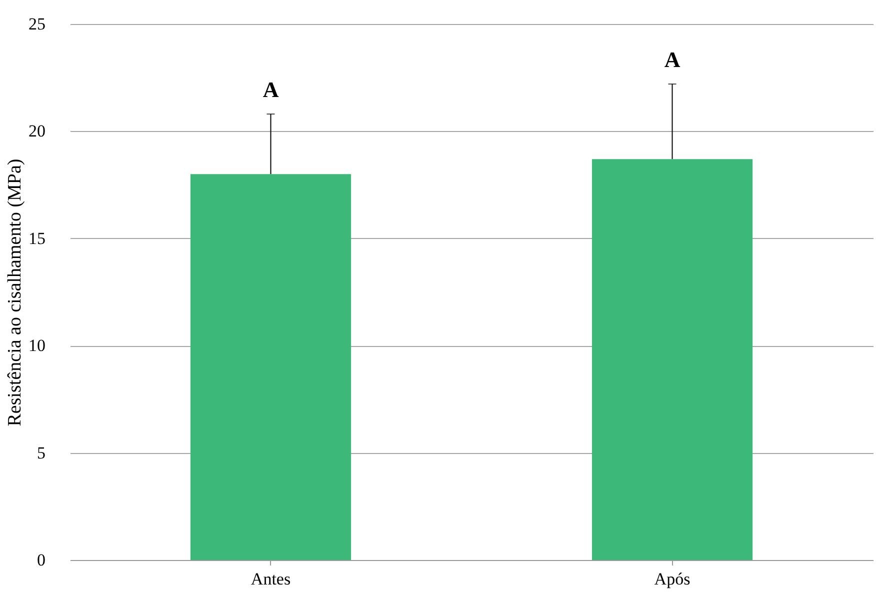 This screenshot has width=883, height=601. What do you see at coordinates (270, 579) in the screenshot?
I see `x-tick-label: Antes` at bounding box center [270, 579].